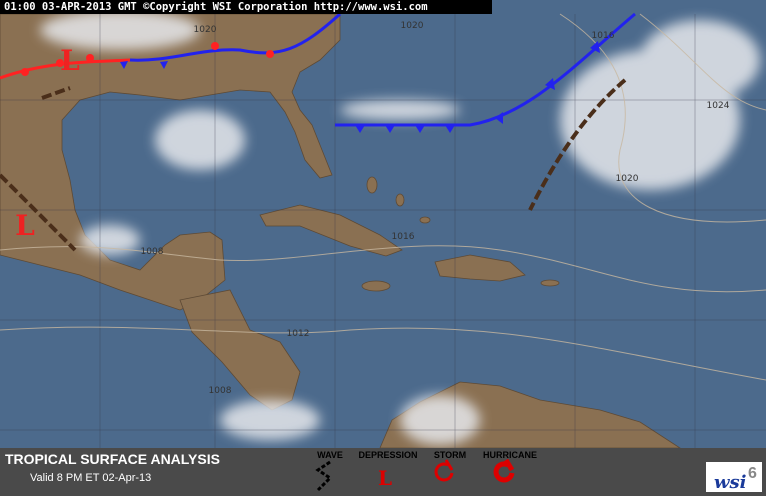  What do you see at coordinates (330, 455) in the screenshot?
I see `legend-label: WAVE` at bounding box center [330, 455].